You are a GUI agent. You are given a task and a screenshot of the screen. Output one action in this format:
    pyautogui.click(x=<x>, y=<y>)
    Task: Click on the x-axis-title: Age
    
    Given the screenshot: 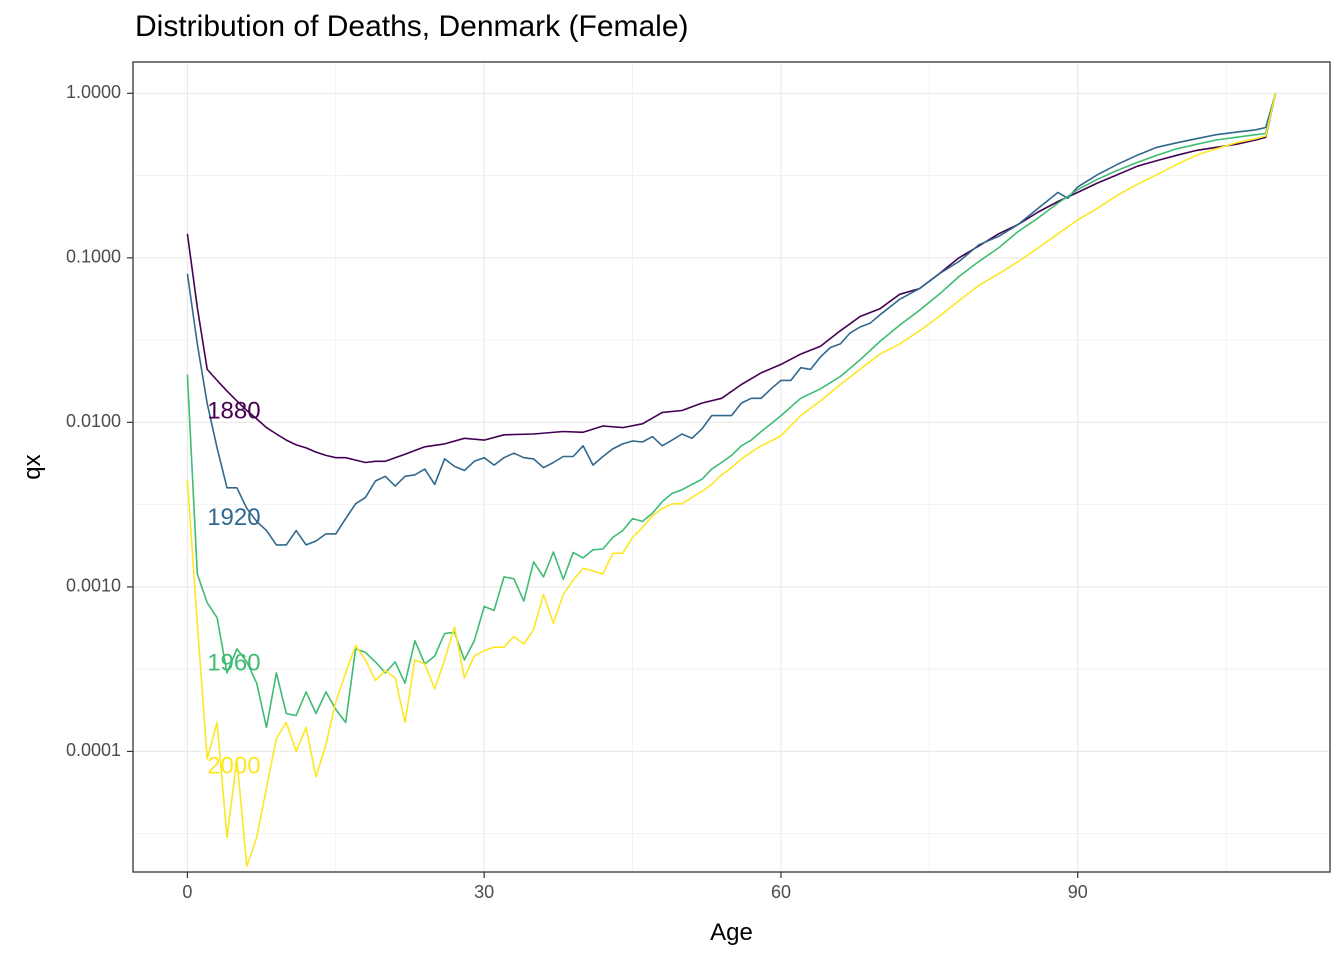 What is the action you would take?
    pyautogui.click(x=731, y=932)
    